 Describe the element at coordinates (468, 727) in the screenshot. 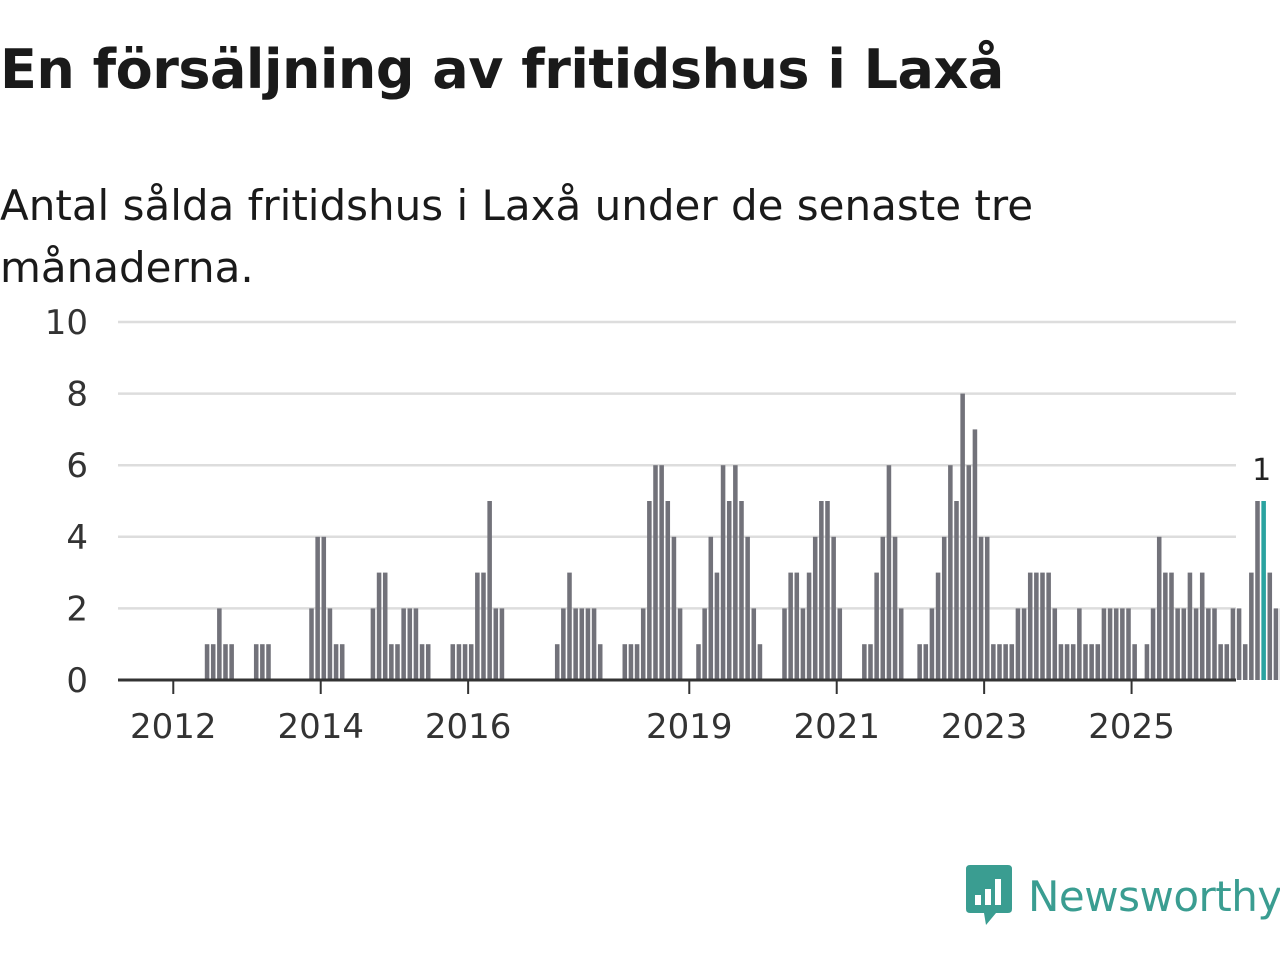

I see `x-tick-label: 2016` at that location.